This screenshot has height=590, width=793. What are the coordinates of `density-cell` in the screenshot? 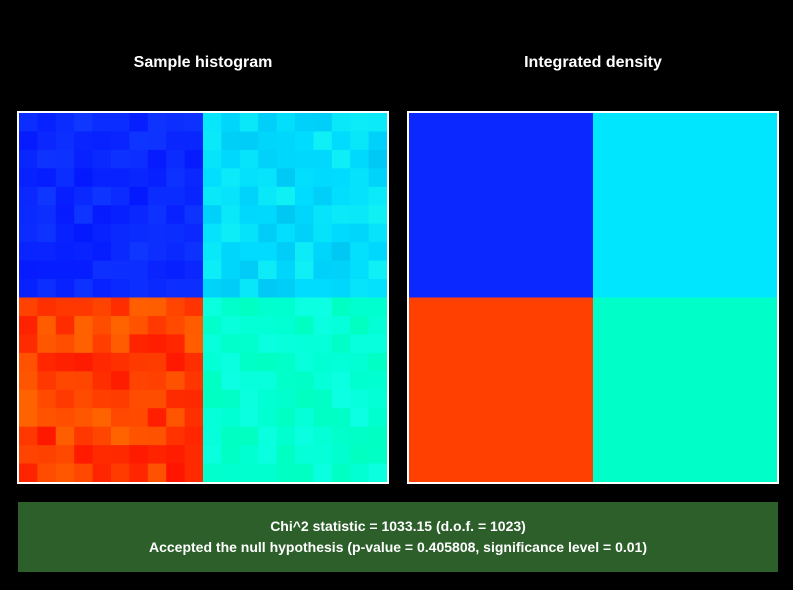 It's located at (685, 205).